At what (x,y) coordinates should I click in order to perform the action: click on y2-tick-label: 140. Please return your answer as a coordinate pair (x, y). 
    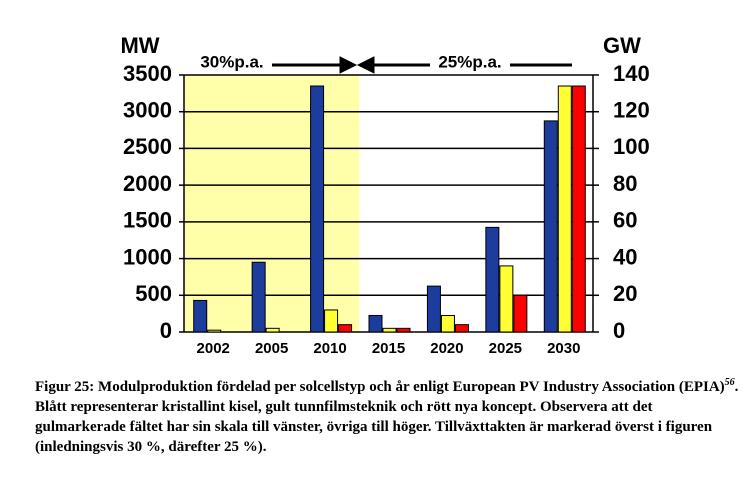
    Looking at the image, I should click on (631, 73).